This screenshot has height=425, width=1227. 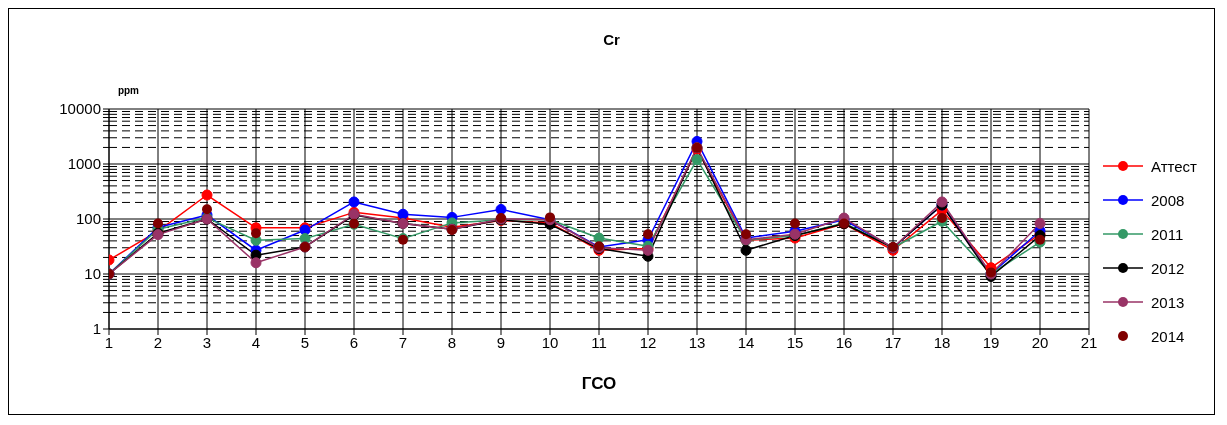 What do you see at coordinates (991, 342) in the screenshot?
I see `x-tick-label: 19` at bounding box center [991, 342].